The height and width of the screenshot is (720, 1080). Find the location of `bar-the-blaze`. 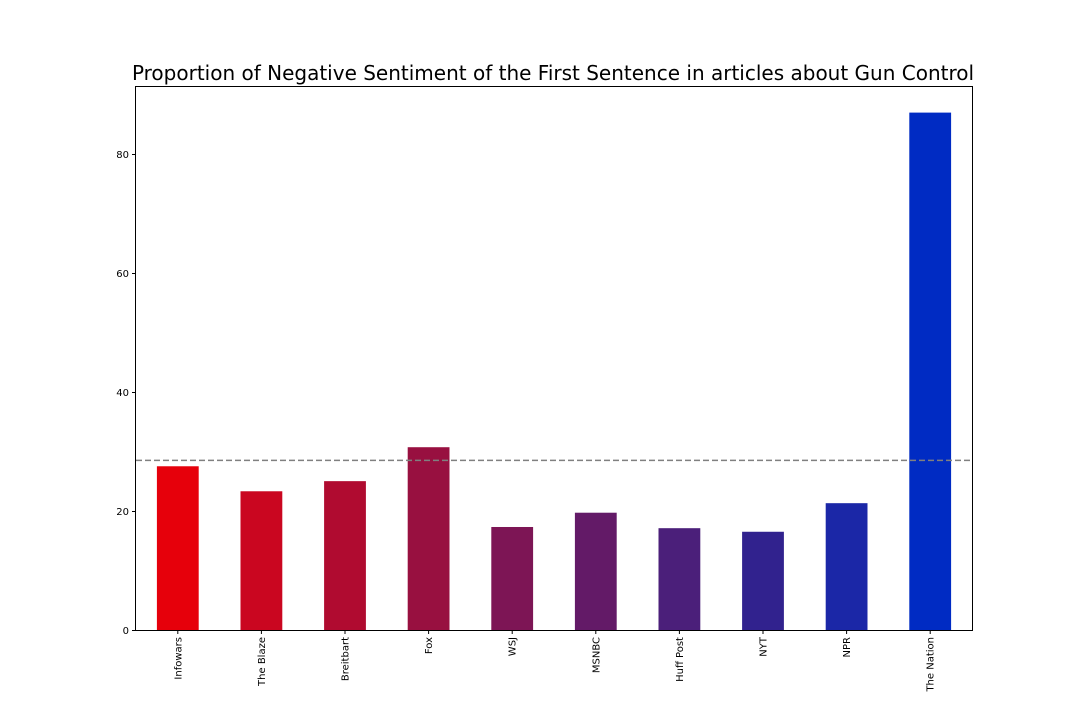

bar-the-blaze is located at coordinates (261, 560).